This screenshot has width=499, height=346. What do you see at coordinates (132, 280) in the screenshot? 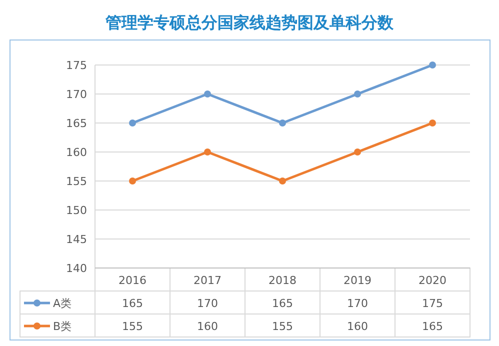
I see `x-tick-label: 2016` at bounding box center [132, 280].